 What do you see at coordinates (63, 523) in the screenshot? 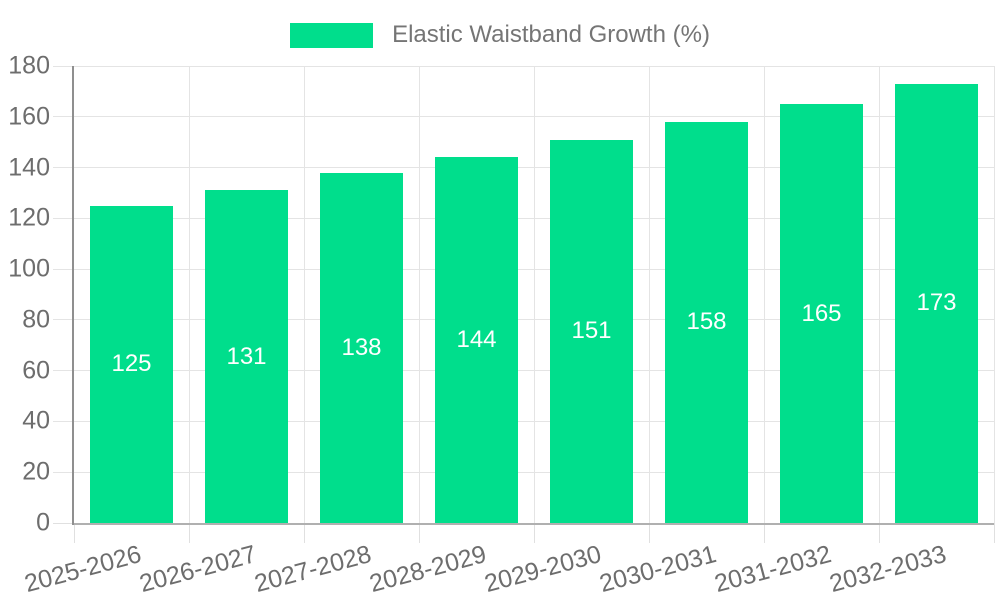
I see `y-tick-mark` at bounding box center [63, 523].